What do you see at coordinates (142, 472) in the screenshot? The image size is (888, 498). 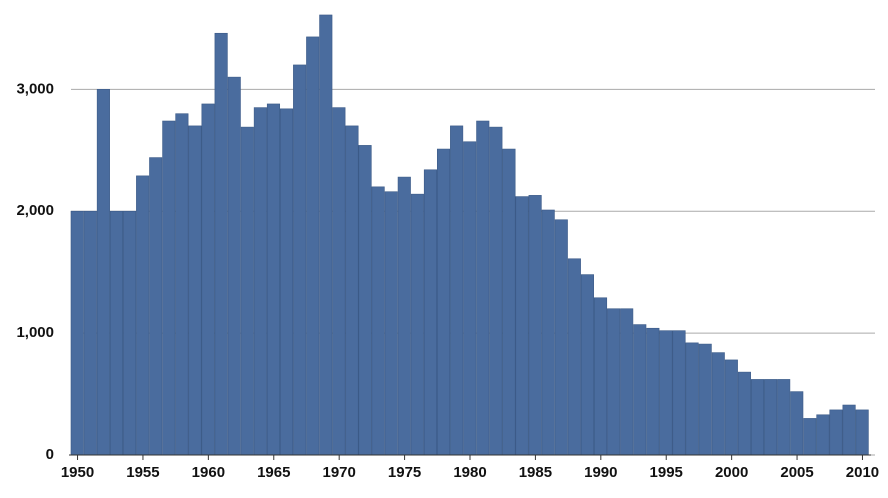 I see `x-tick-label: 1955` at bounding box center [142, 472].